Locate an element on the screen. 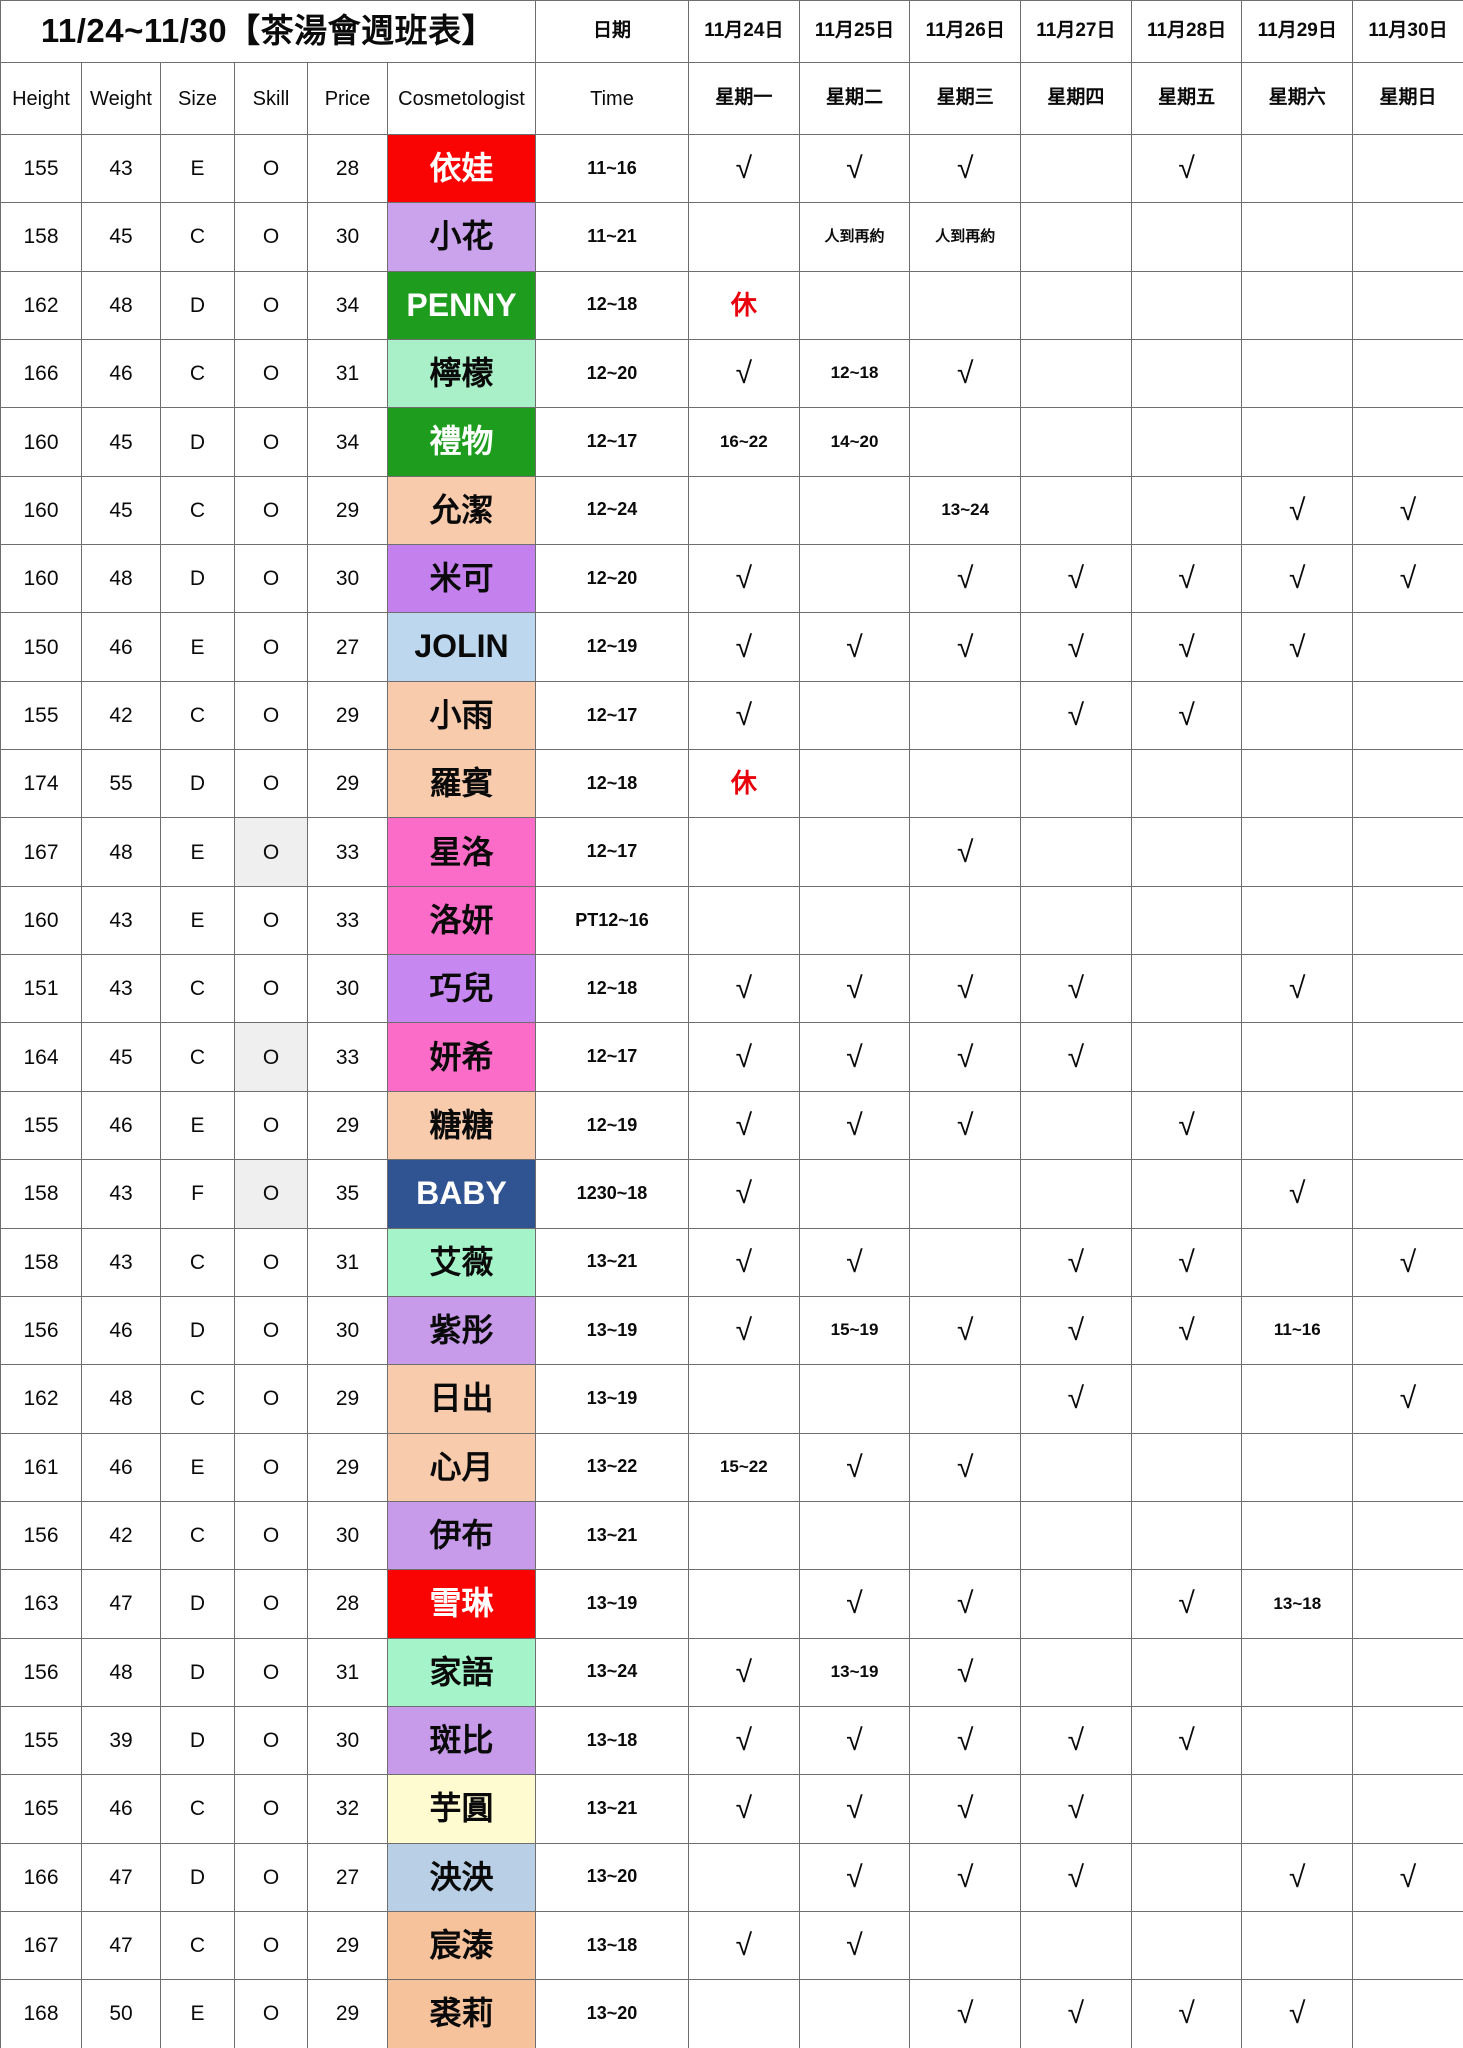 The height and width of the screenshot is (2048, 1463). day-date-header-sat: 11月29日 is located at coordinates (1298, 32).